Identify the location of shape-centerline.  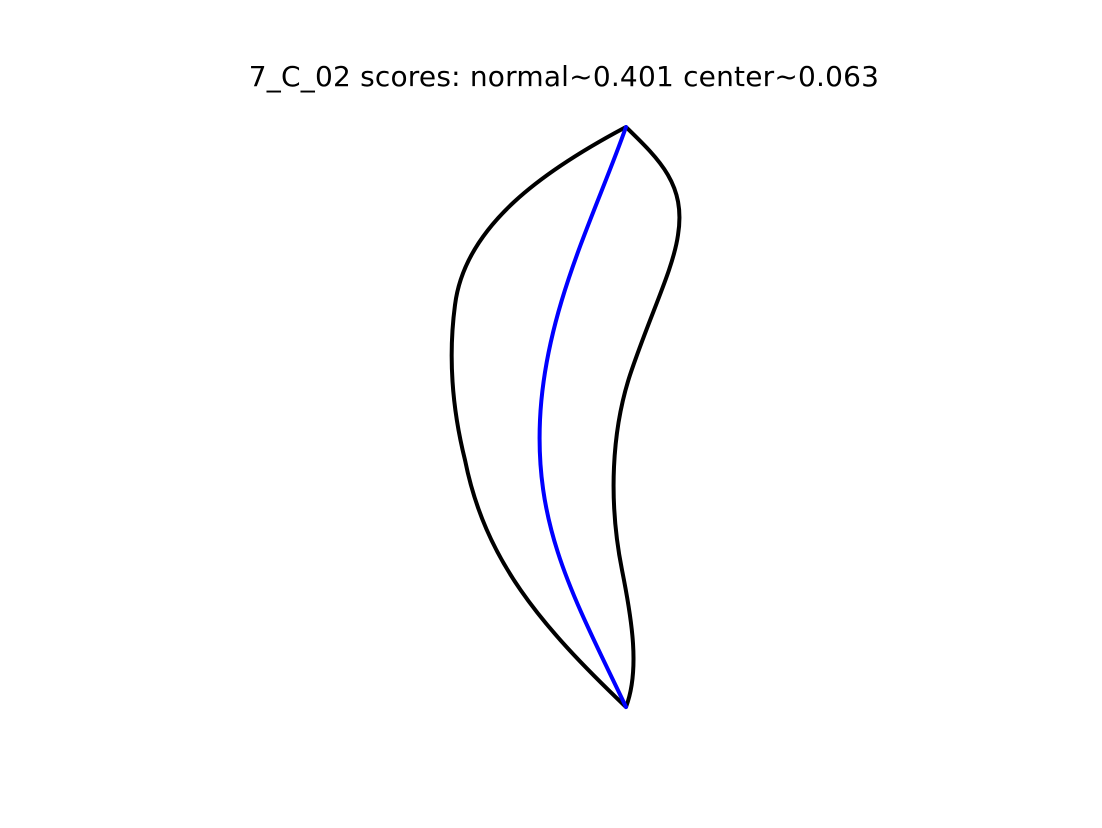
(582, 417).